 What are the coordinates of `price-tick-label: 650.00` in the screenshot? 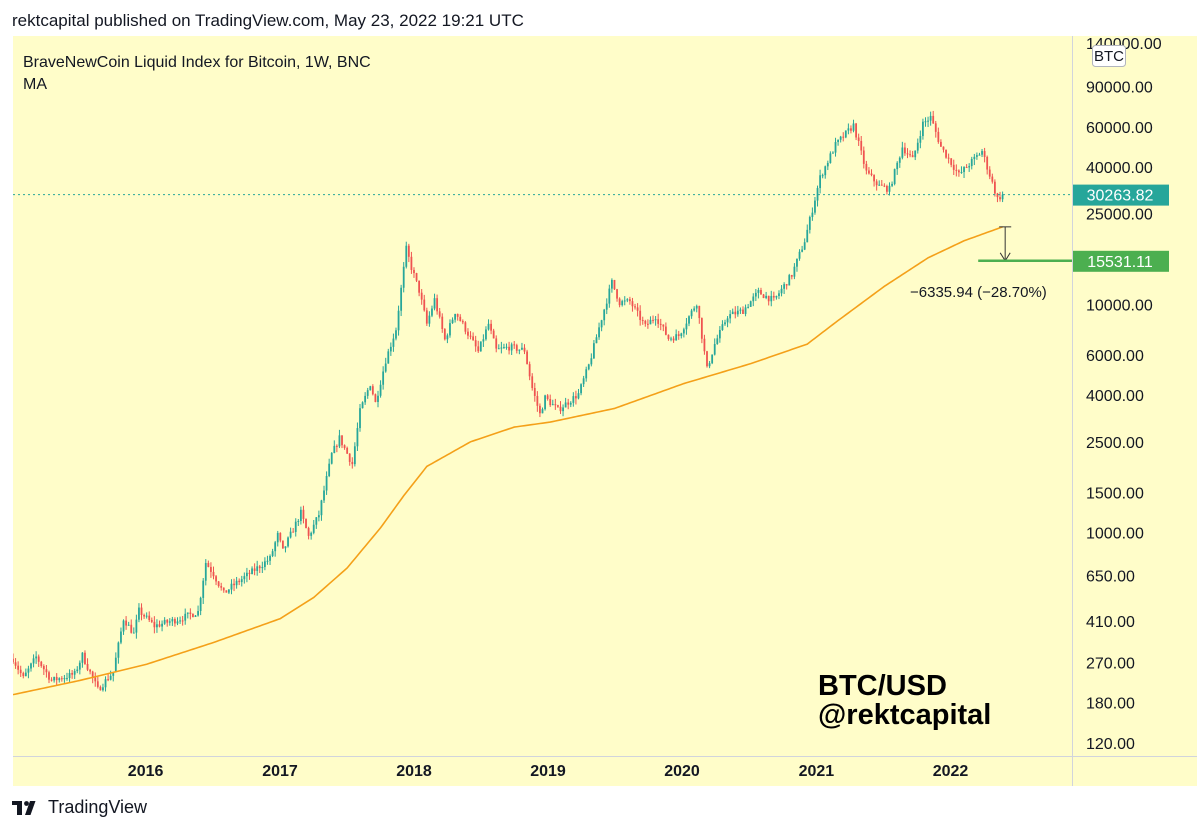 It's located at (1110, 576).